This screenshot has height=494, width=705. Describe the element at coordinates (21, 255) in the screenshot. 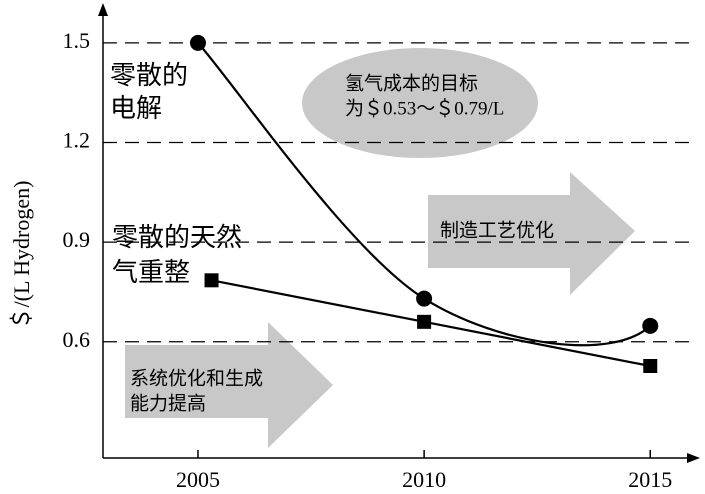

I see `y-axis-label: ＄/(L Hydrogen)` at that location.